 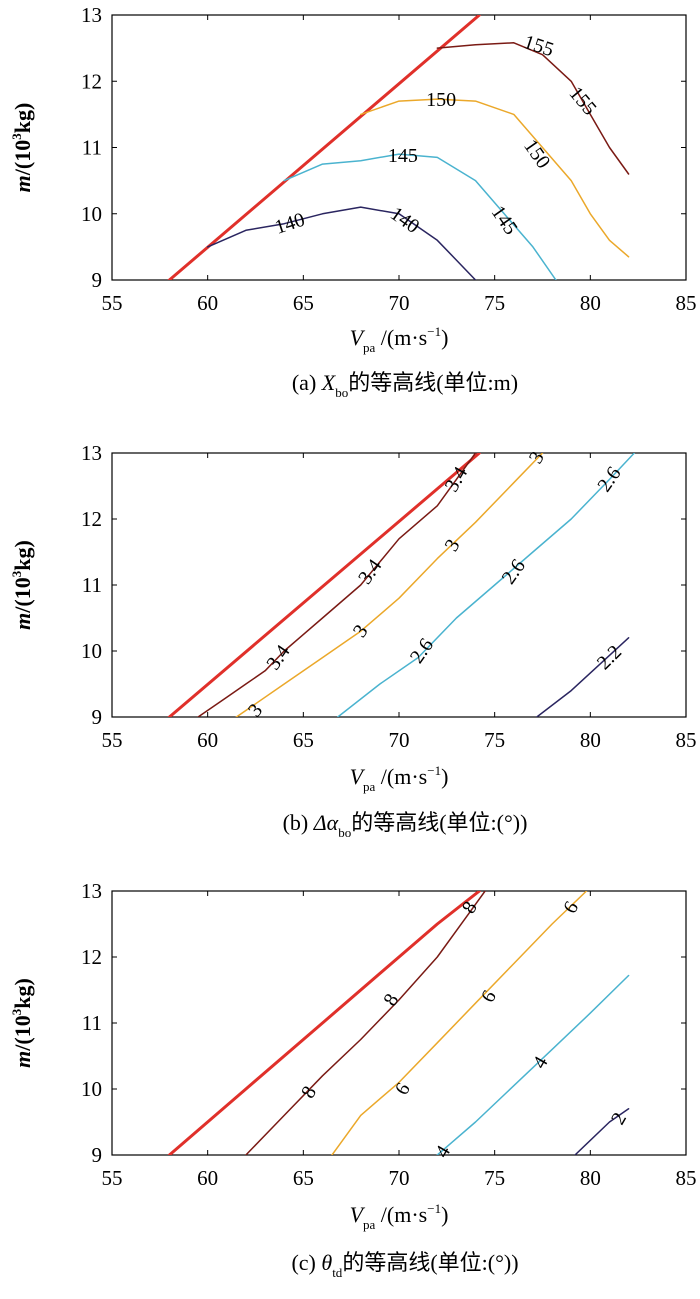 What do you see at coordinates (405, 825) in the screenshot?
I see `panel-caption: (b) Δαbo的等高线(单位:(°))` at bounding box center [405, 825].